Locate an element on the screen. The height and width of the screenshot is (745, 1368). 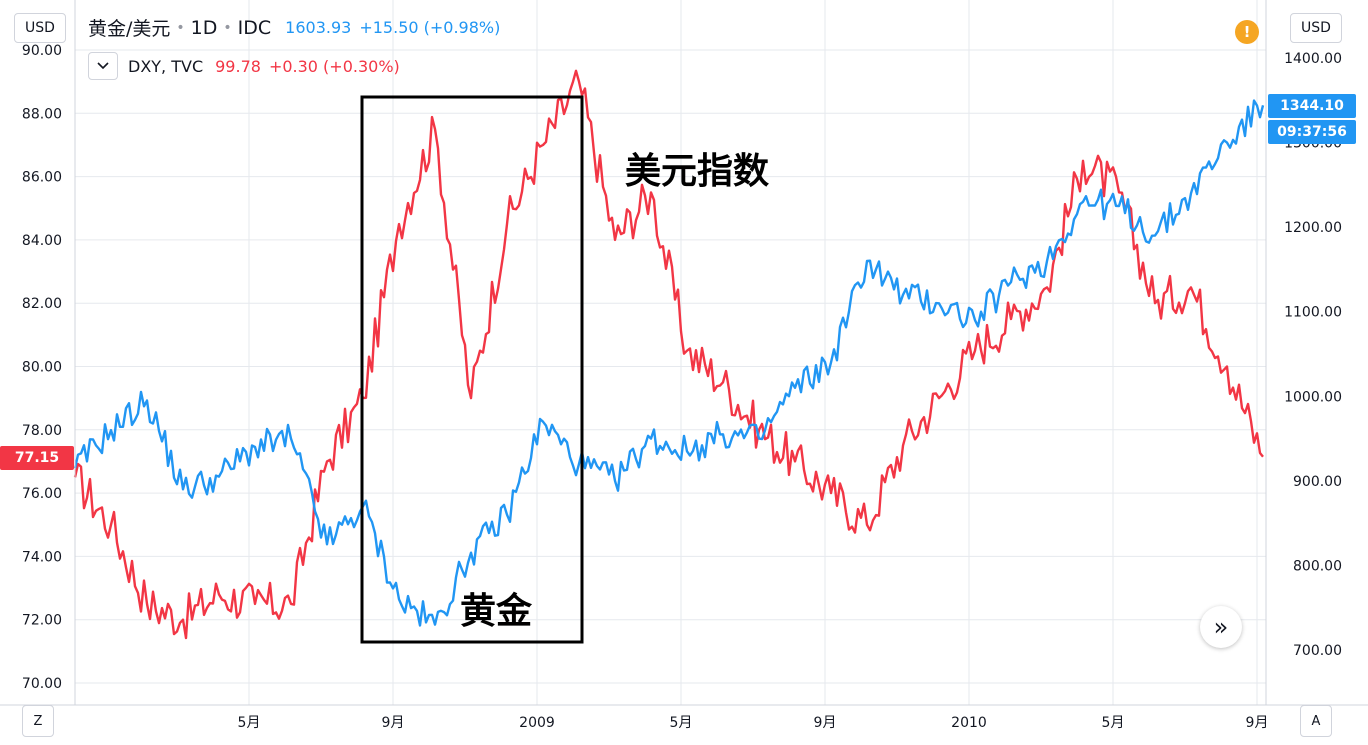
right-tick-label: 900.00 is located at coordinates (1317, 482).